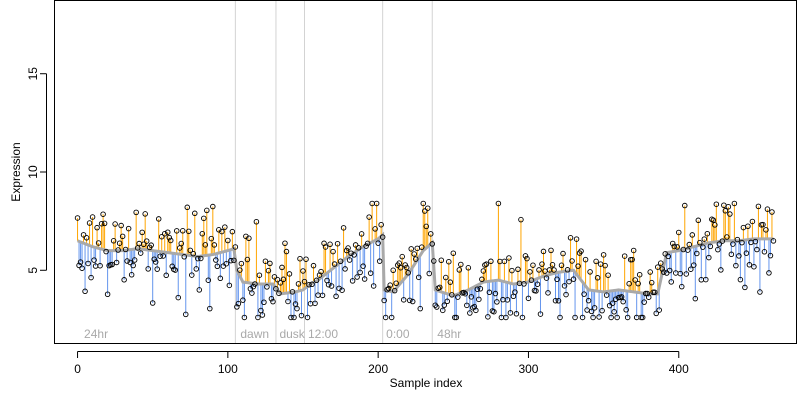 The height and width of the screenshot is (400, 800). Describe the element at coordinates (96, 334) in the screenshot. I see `annotation-label-0: 24hr` at that location.